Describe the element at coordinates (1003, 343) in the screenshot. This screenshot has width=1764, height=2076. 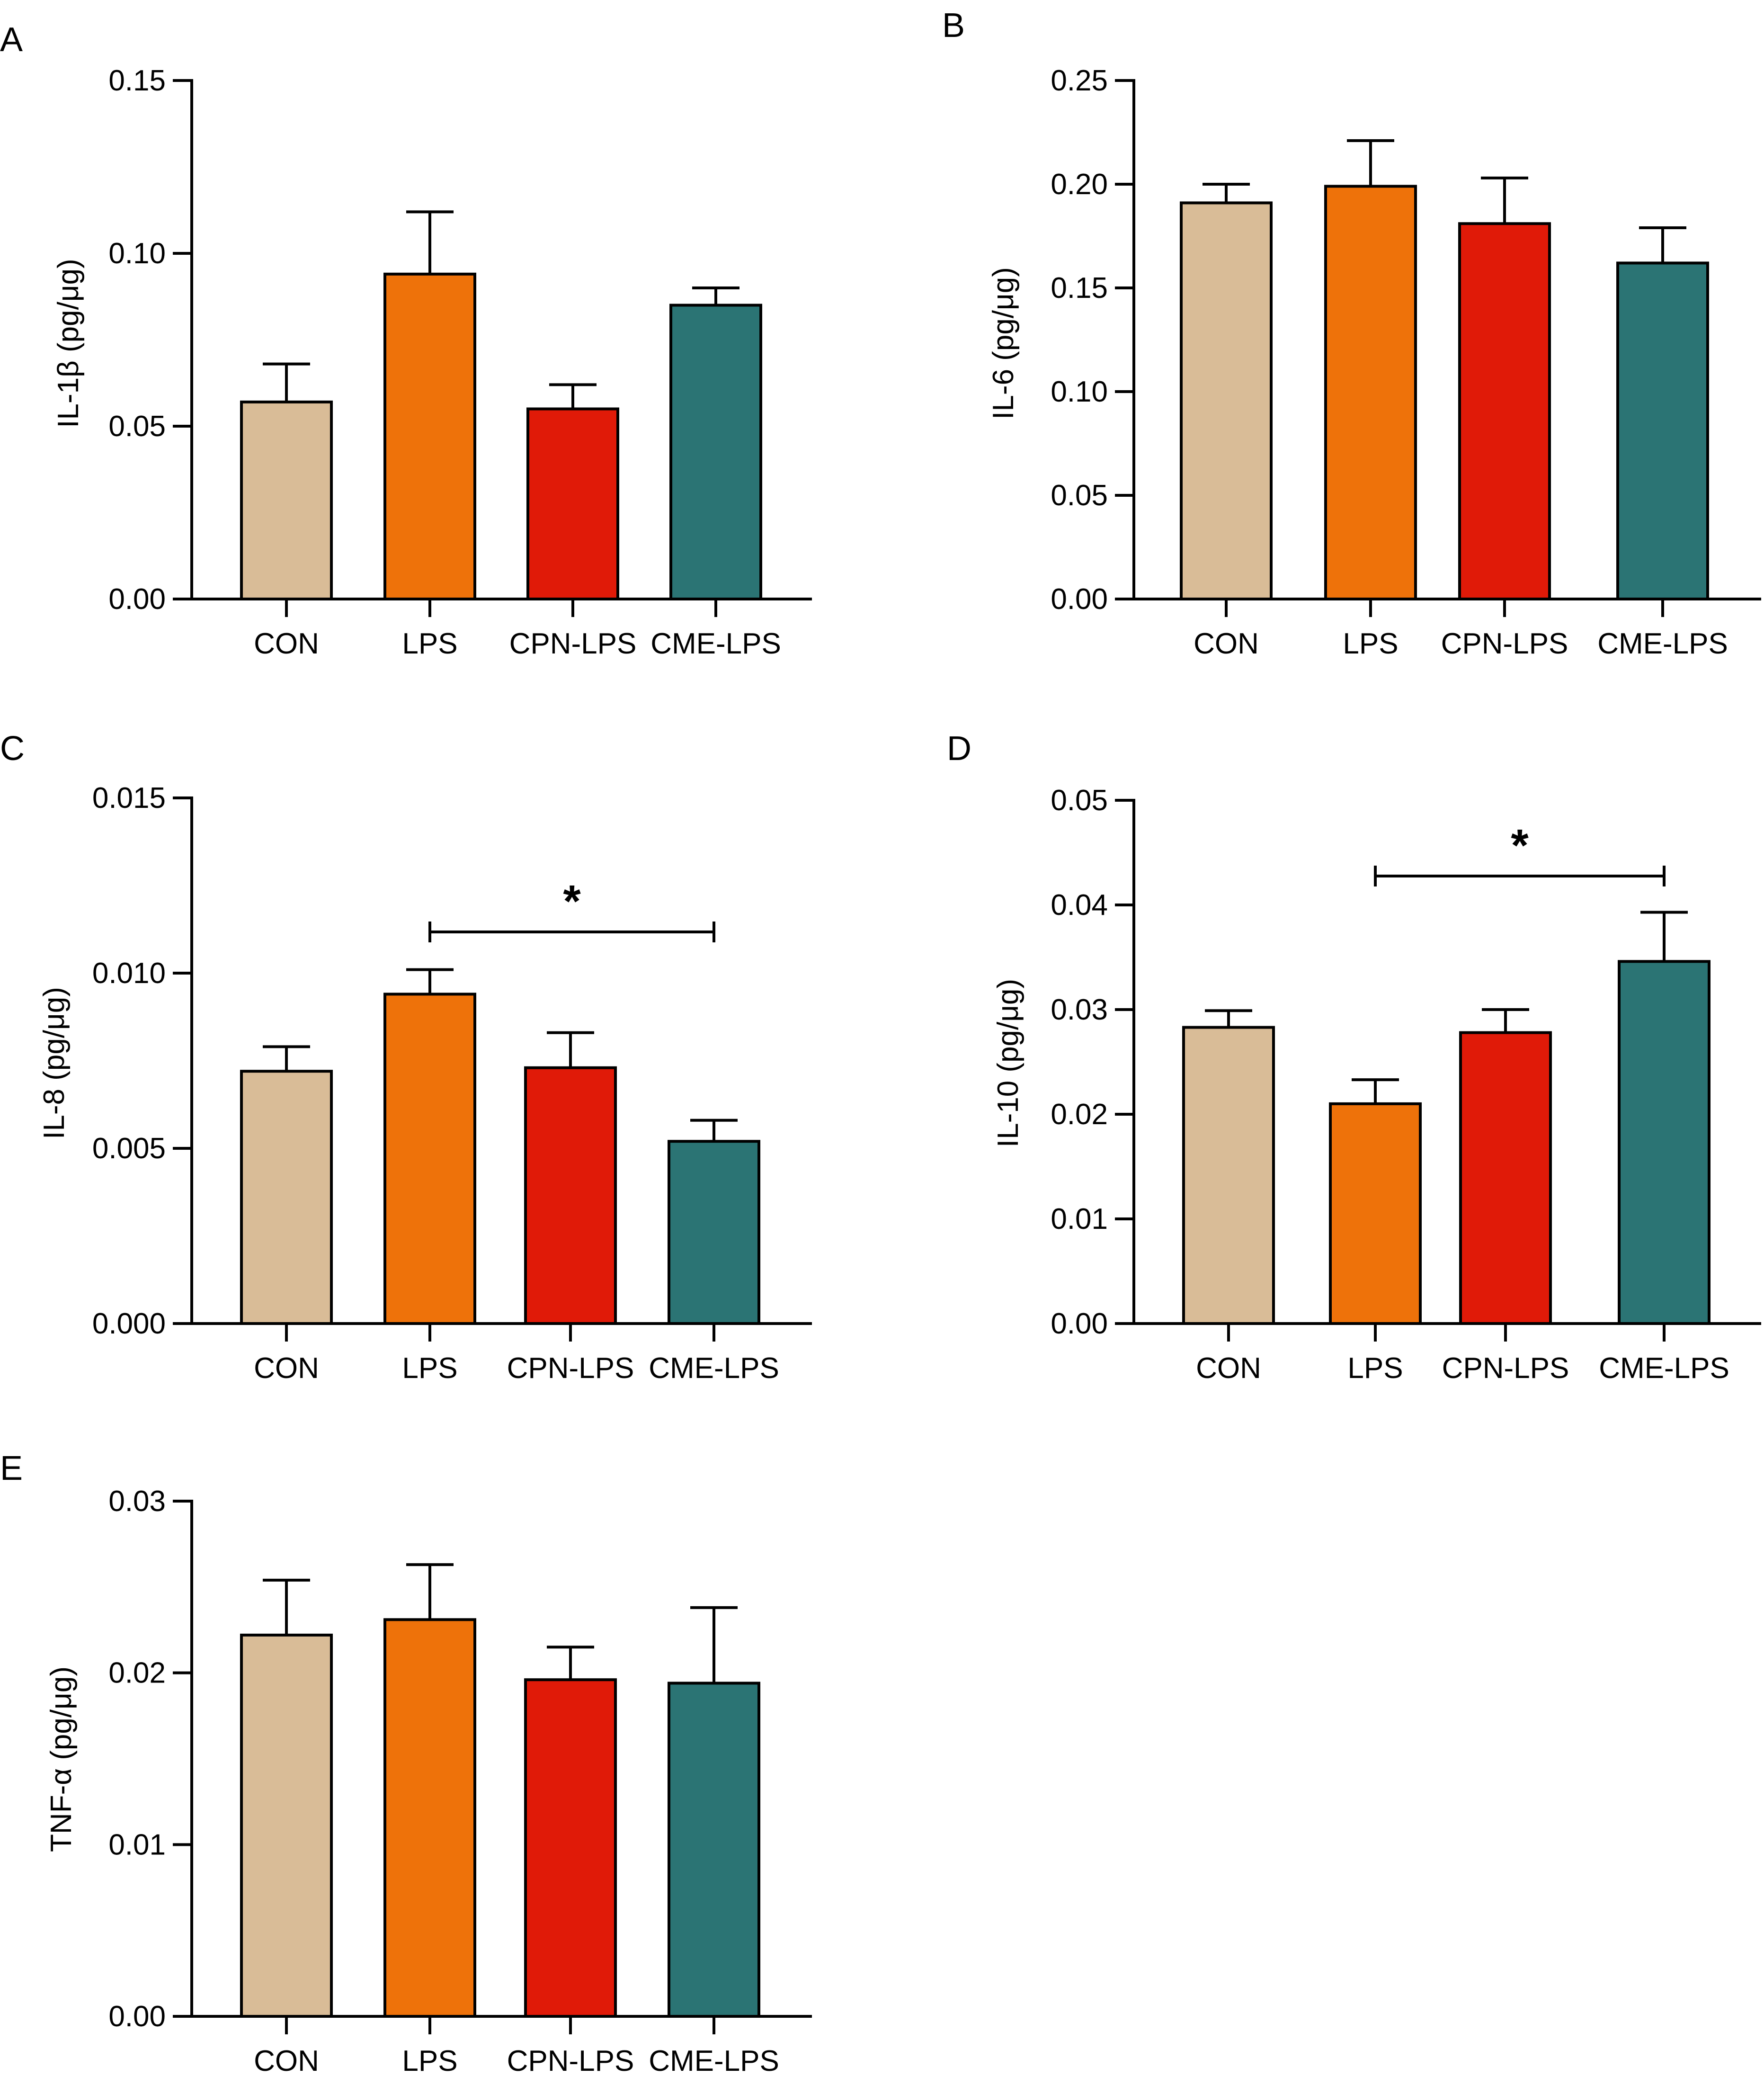
I see `y-axis-label: IL-6 (pg/μg)` at that location.